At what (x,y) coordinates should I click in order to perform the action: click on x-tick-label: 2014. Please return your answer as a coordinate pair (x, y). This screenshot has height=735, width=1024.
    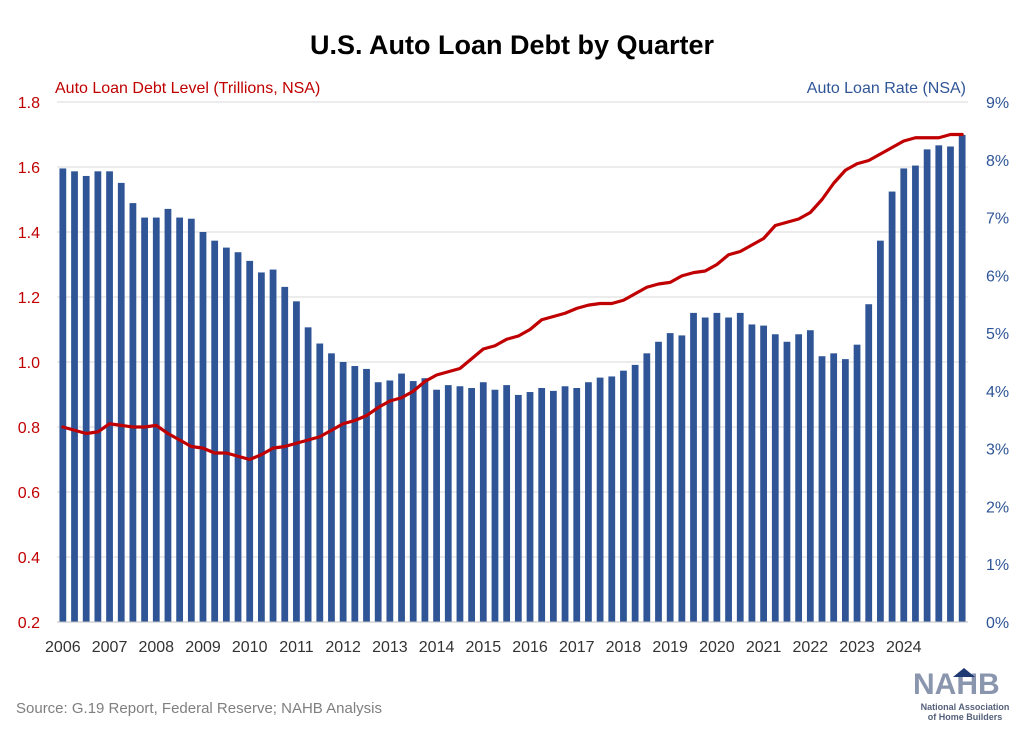
    Looking at the image, I should click on (437, 647).